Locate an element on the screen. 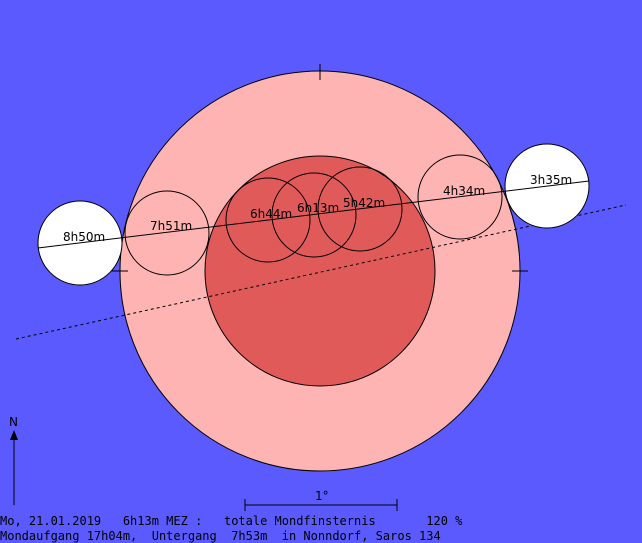 The image size is (642, 543). north-arrow: N is located at coordinates (13, 460).